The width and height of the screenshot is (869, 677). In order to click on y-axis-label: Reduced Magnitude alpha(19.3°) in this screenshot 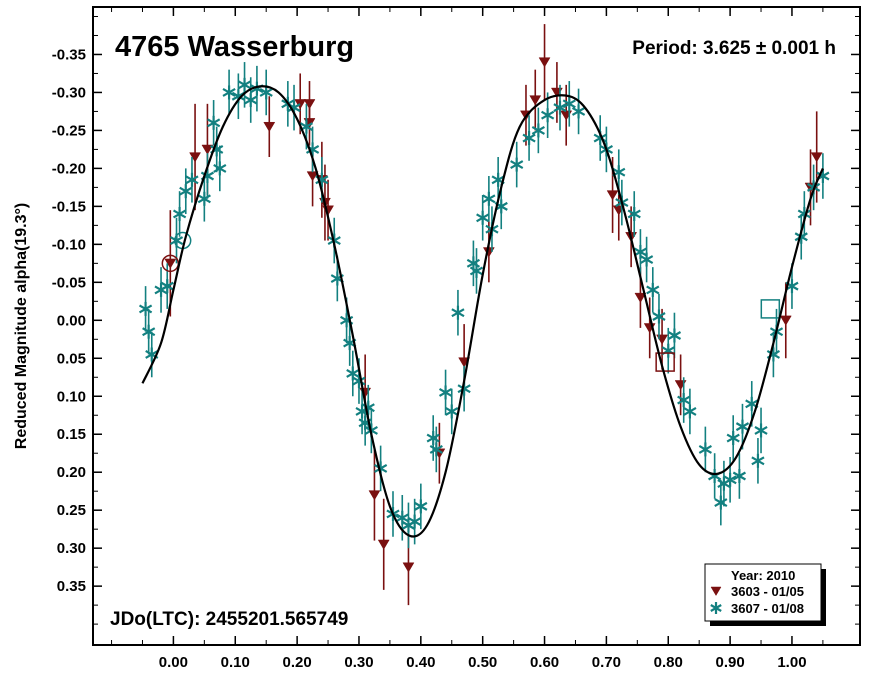, I will do `click(21, 326)`.